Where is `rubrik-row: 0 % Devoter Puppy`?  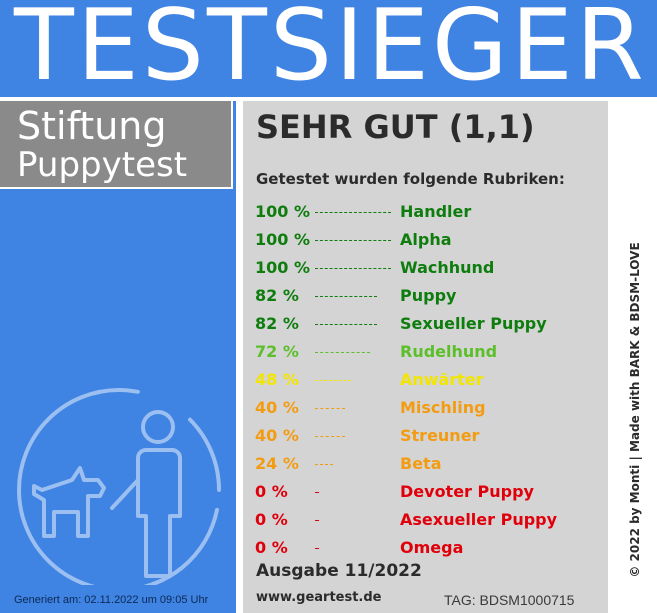 rubrik-row: 0 % Devoter Puppy is located at coordinates (427, 492).